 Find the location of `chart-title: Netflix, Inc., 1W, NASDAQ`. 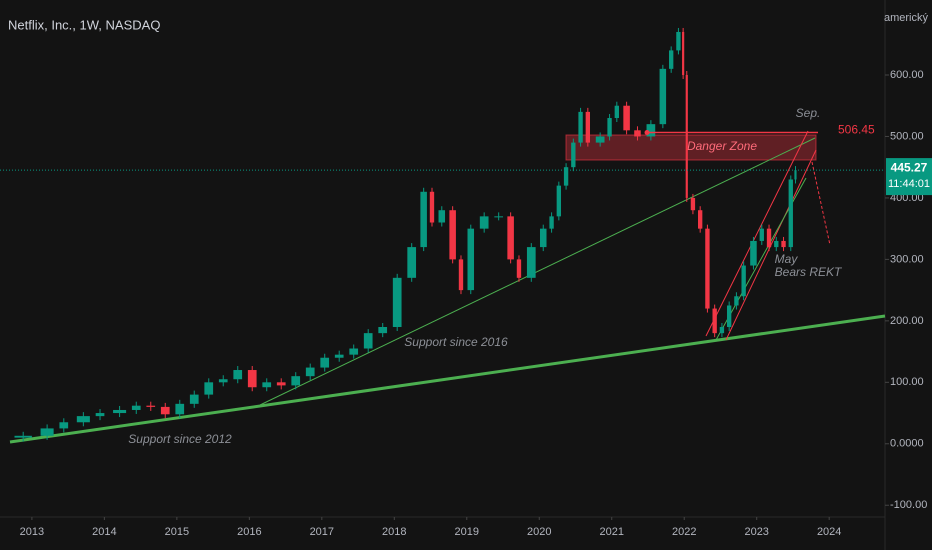

chart-title: Netflix, Inc., 1W, NASDAQ is located at coordinates (84, 24).